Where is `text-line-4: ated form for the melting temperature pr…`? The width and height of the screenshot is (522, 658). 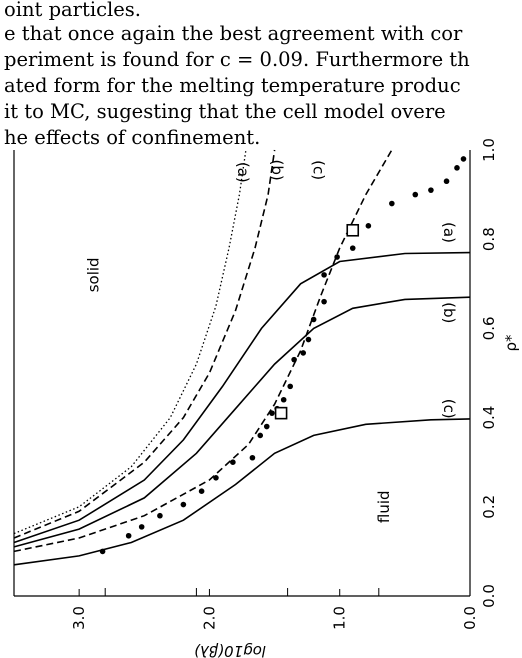 text-line-4: ated form for the melting temperature pr… is located at coordinates (232, 85).